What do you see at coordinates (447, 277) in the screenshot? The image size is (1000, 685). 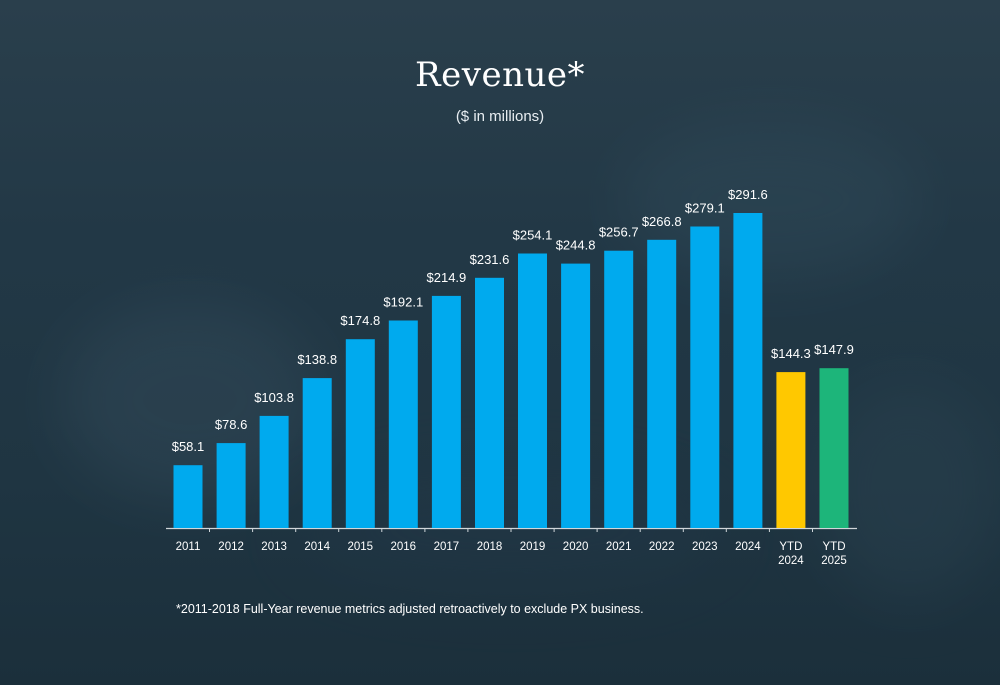 I see `data-label: $214.9` at bounding box center [447, 277].